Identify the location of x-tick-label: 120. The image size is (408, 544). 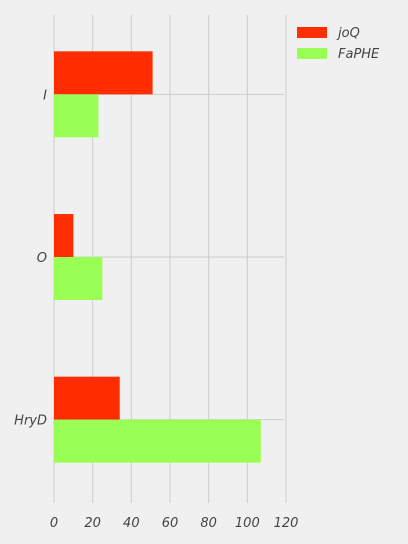
(286, 523).